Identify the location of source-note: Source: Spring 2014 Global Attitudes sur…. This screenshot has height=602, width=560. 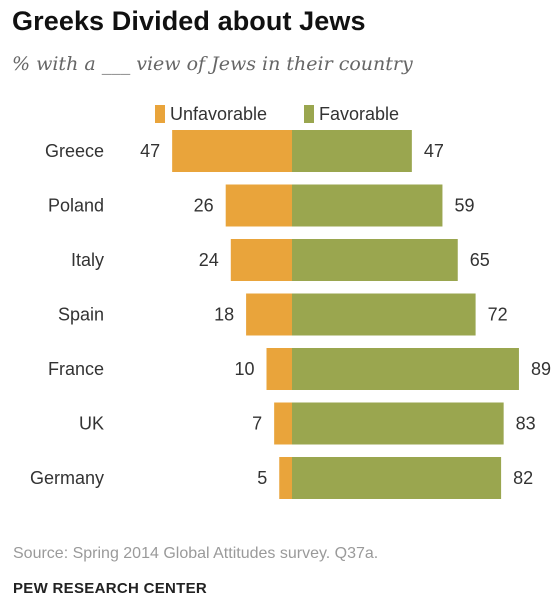
(196, 553).